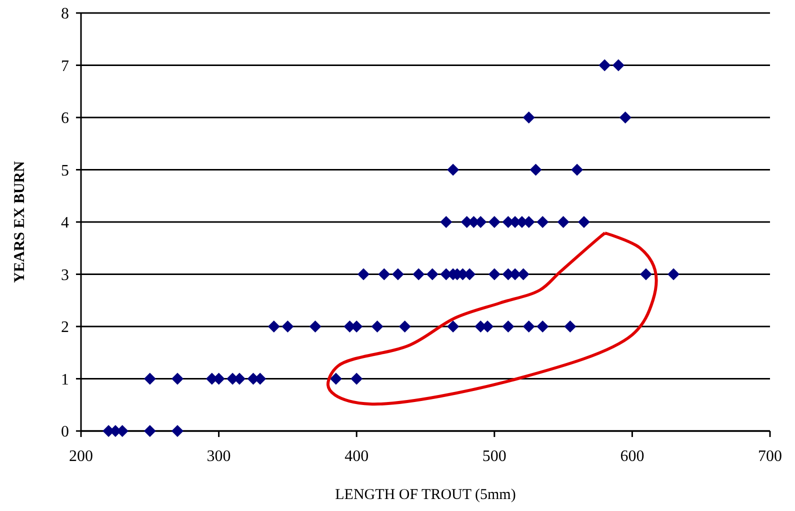  What do you see at coordinates (20, 221) in the screenshot?
I see `y-axis-title: YEARS EX BURN` at bounding box center [20, 221].